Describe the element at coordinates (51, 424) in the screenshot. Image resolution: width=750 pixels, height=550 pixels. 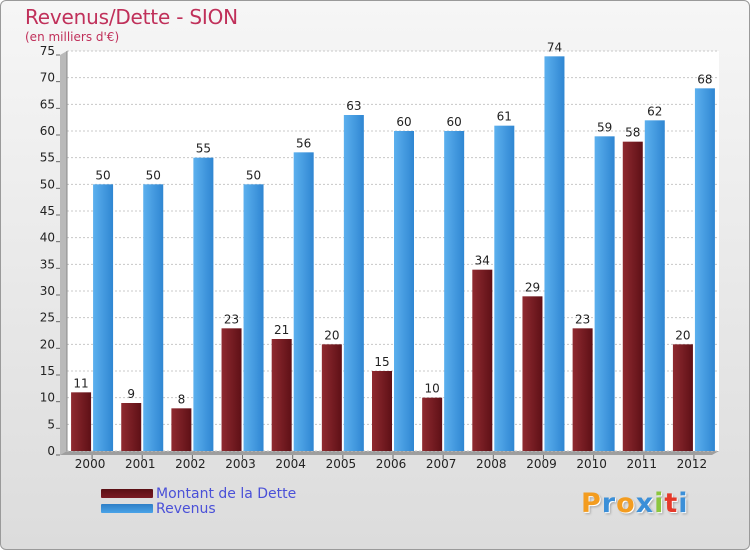
I see `y-tick-label: 5` at that location.